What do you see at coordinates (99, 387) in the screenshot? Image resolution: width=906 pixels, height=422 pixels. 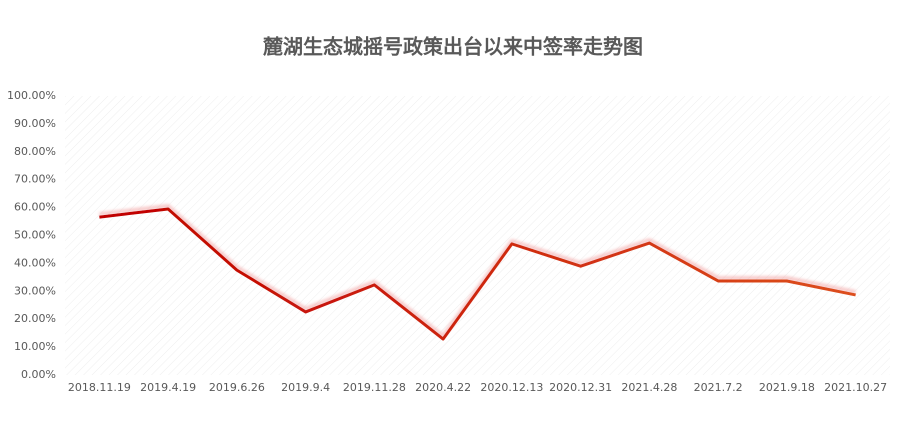 I see `x-tick-label: 2018.11.19` at bounding box center [99, 387].